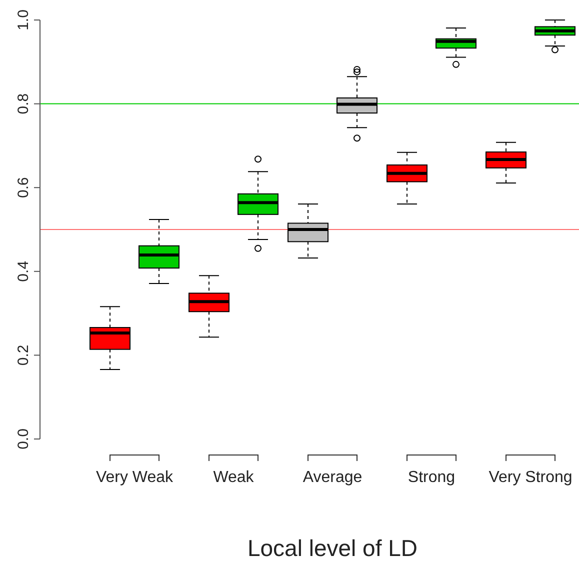  Describe the element at coordinates (332, 477) in the screenshot. I see `x-tick-label: Average` at that location.